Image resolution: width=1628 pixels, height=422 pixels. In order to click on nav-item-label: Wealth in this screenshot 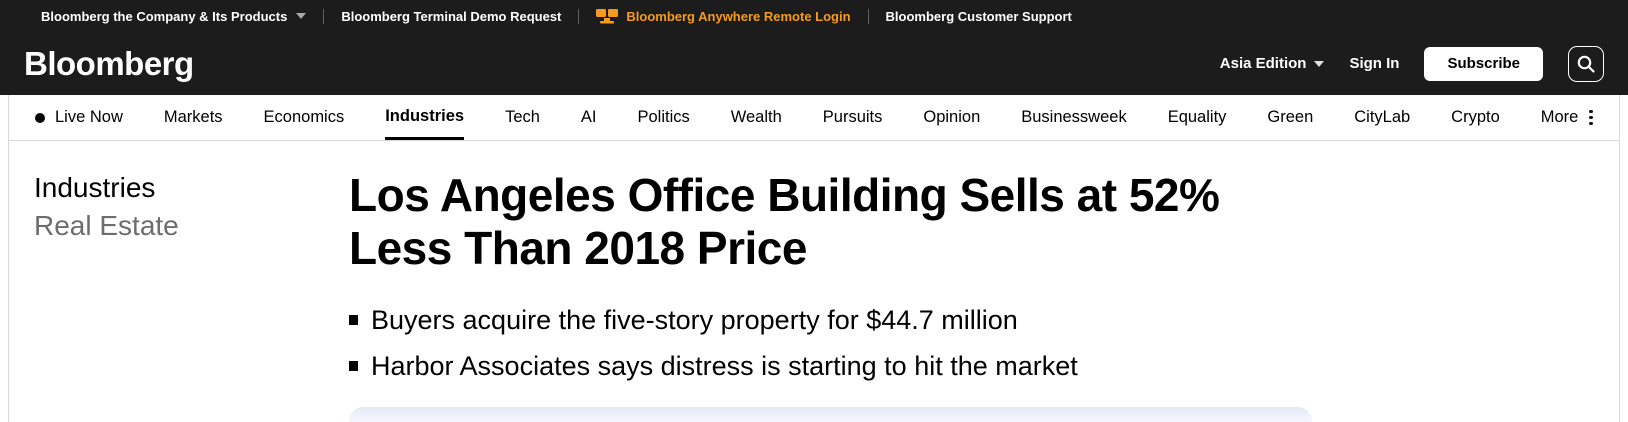, I will do `click(756, 117)`.